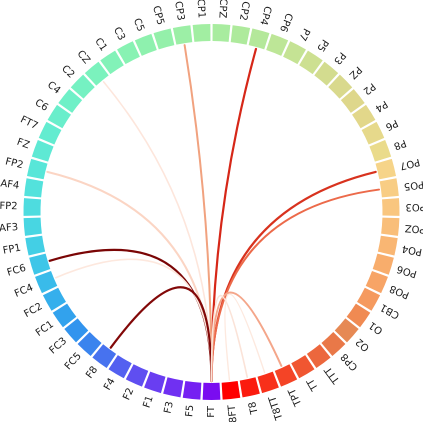 The image size is (423, 422). What do you see at coordinates (244, 10) in the screenshot?
I see `node-label: CP2` at bounding box center [244, 10].